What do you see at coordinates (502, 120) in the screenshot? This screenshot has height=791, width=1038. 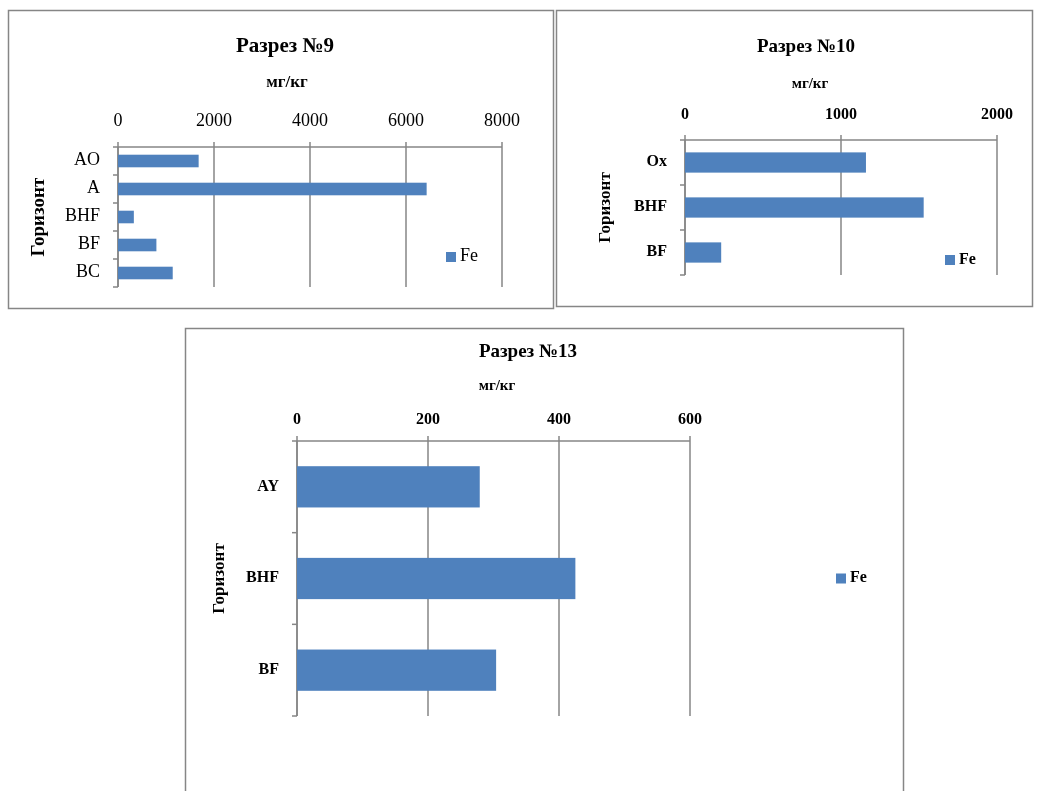 I see `x-tick-label: 8000` at bounding box center [502, 120].